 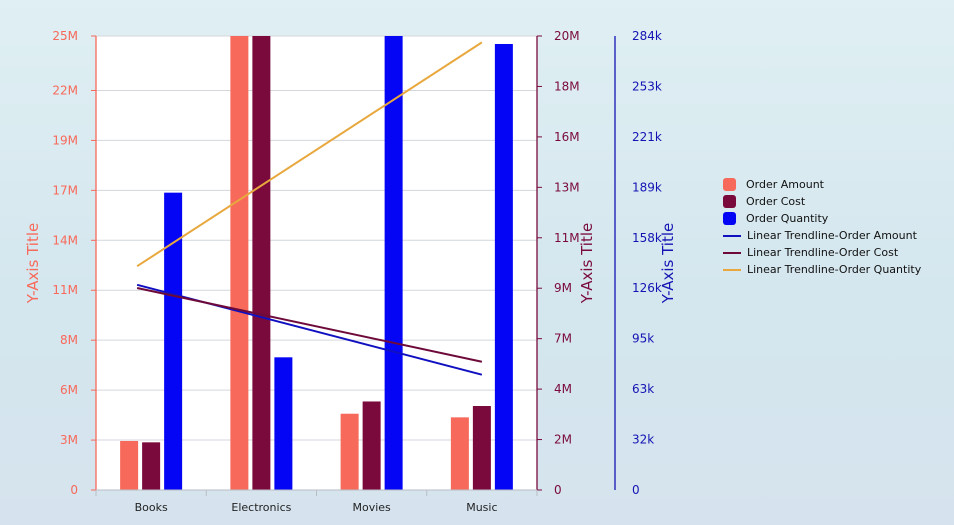 I want to click on tick-label-y3: 189k, so click(x=647, y=187).